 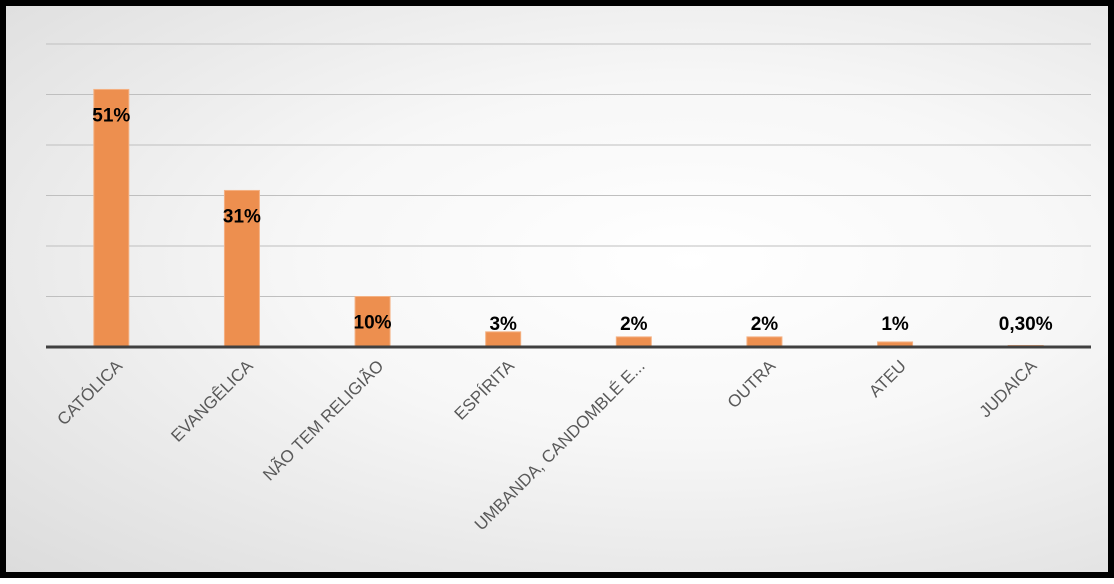 I want to click on data-label: 51%, so click(x=111, y=115).